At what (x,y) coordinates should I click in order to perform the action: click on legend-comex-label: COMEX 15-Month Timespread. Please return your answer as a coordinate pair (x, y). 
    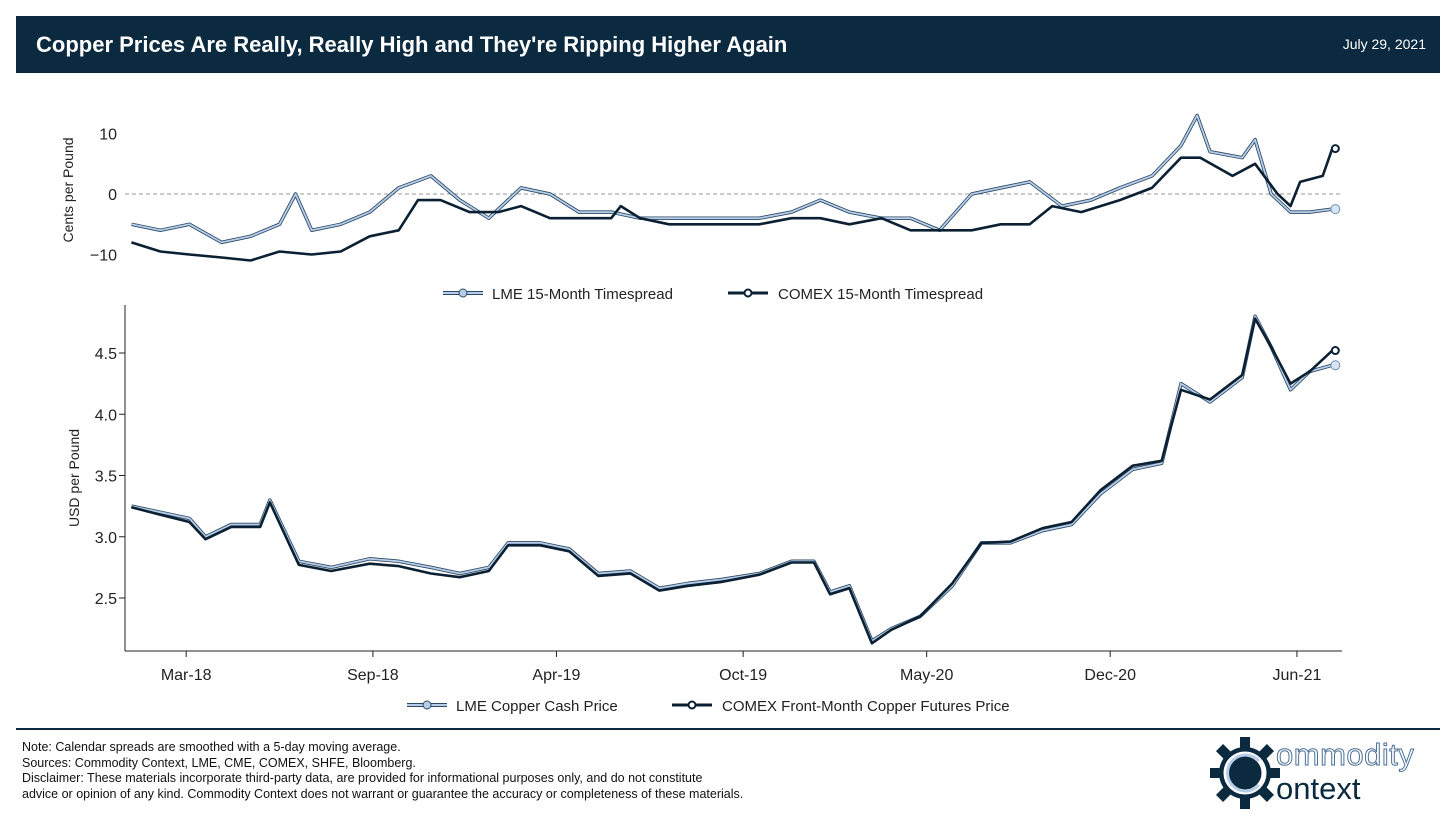
    Looking at the image, I should click on (880, 294).